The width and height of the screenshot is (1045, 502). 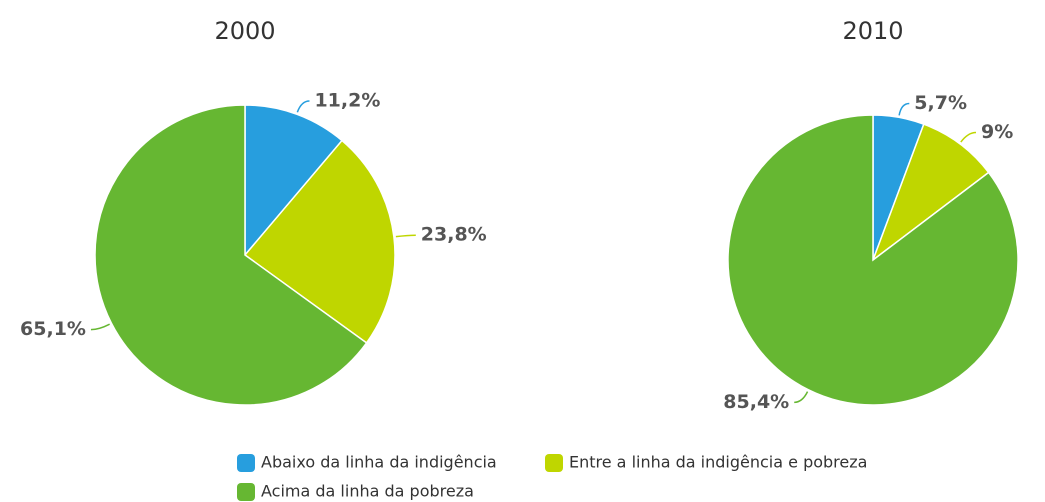 I want to click on data-label: 23,8%, so click(x=454, y=235).